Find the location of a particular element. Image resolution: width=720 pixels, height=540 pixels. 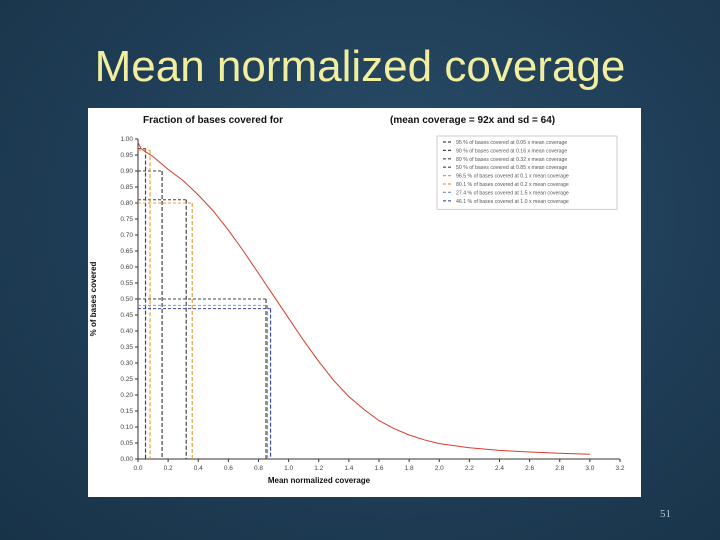

legend-box is located at coordinates (527, 172).